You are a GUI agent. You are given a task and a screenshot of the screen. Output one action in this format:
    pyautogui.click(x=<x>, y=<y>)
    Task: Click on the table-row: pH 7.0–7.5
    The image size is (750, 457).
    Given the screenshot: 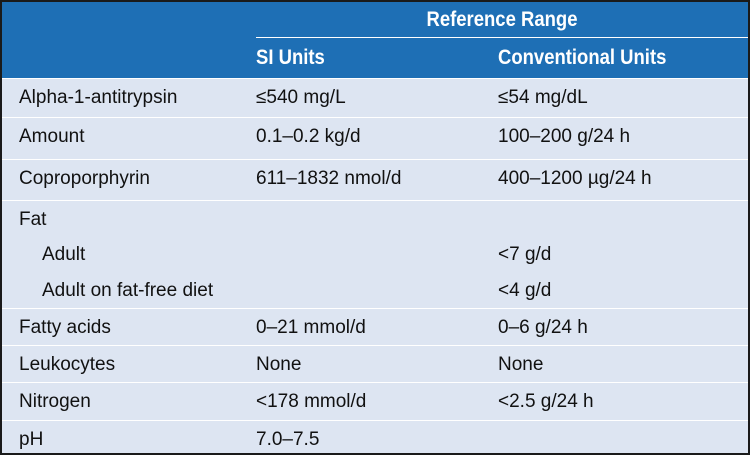 What is the action you would take?
    pyautogui.click(x=375, y=438)
    